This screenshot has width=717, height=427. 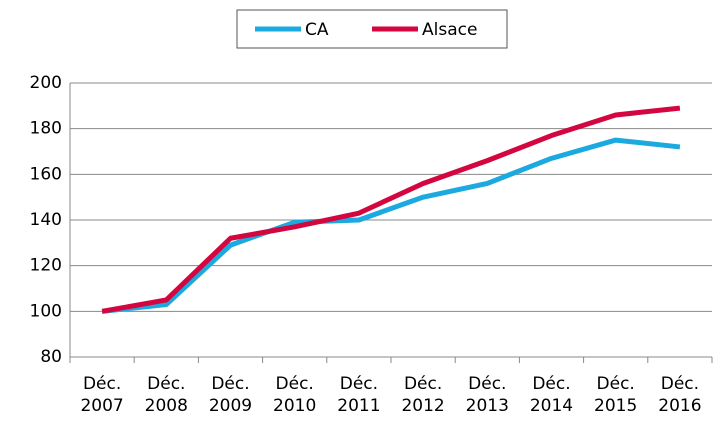 I want to click on y-tick-label: 120, so click(x=46, y=266).